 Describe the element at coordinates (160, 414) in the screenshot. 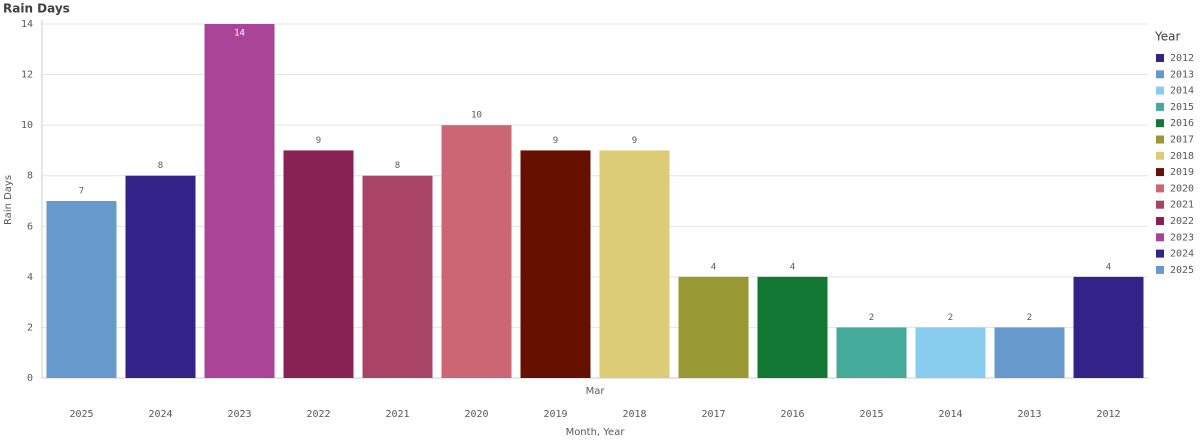

I see `x-tick-label: 2024` at that location.